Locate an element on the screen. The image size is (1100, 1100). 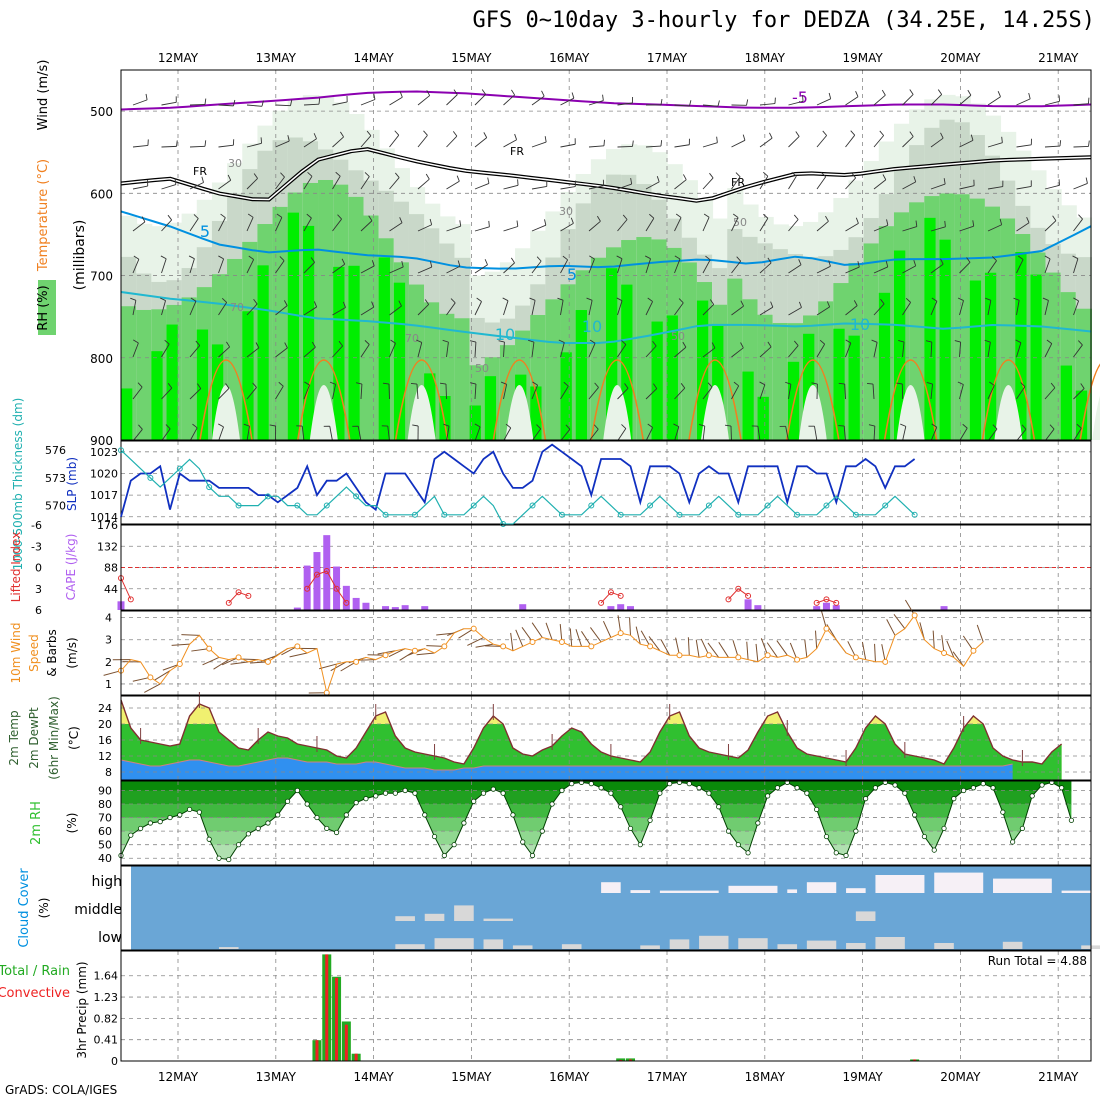
precip-tick: 0 is located at coordinates (114, 1061).